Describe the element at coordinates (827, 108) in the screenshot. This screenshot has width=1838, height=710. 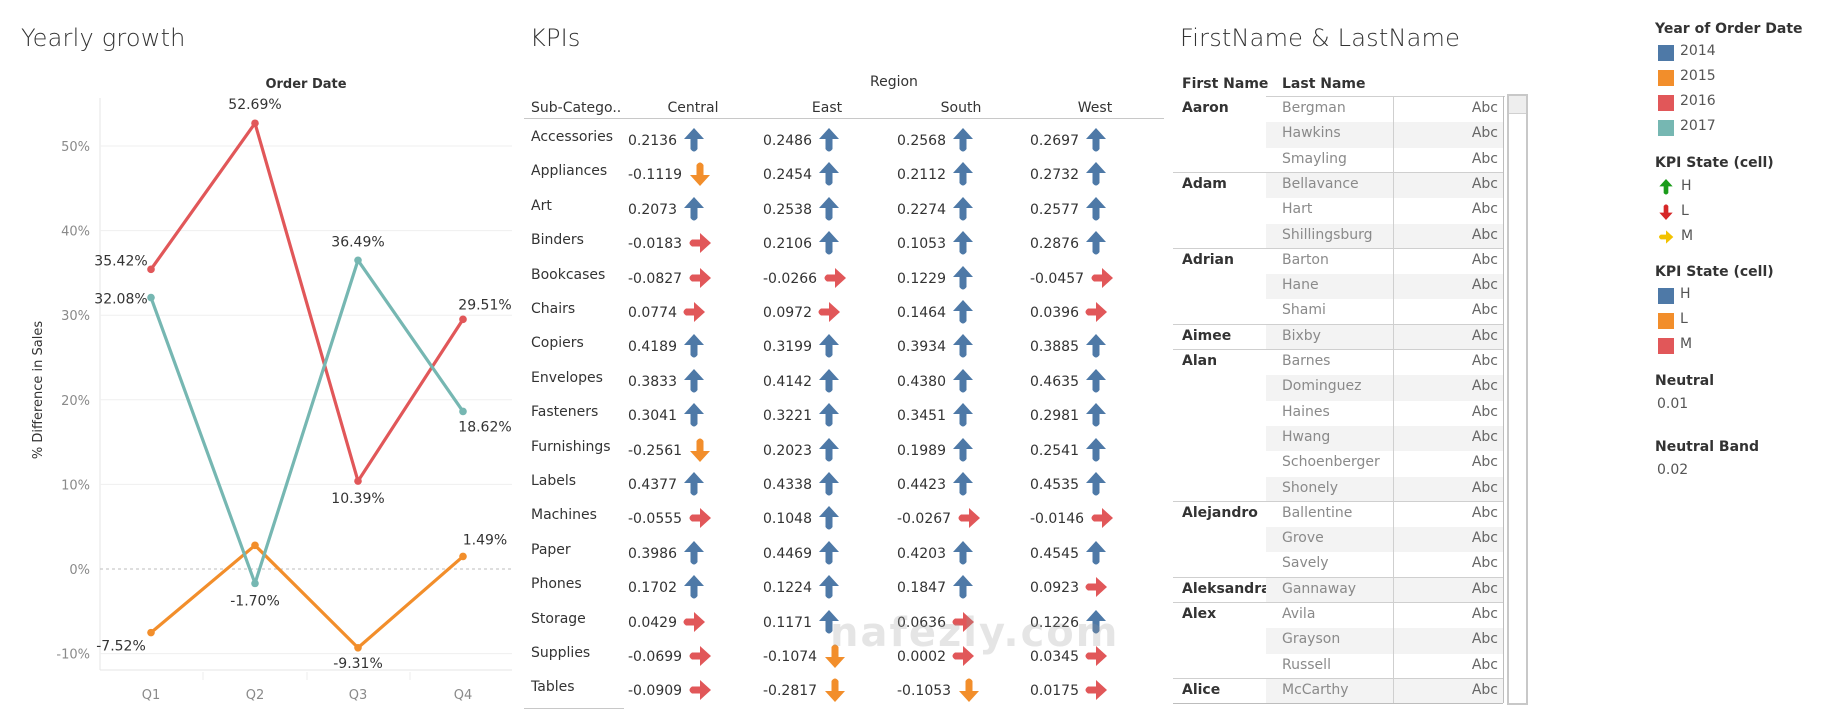
I see `region-column-header: East` at that location.